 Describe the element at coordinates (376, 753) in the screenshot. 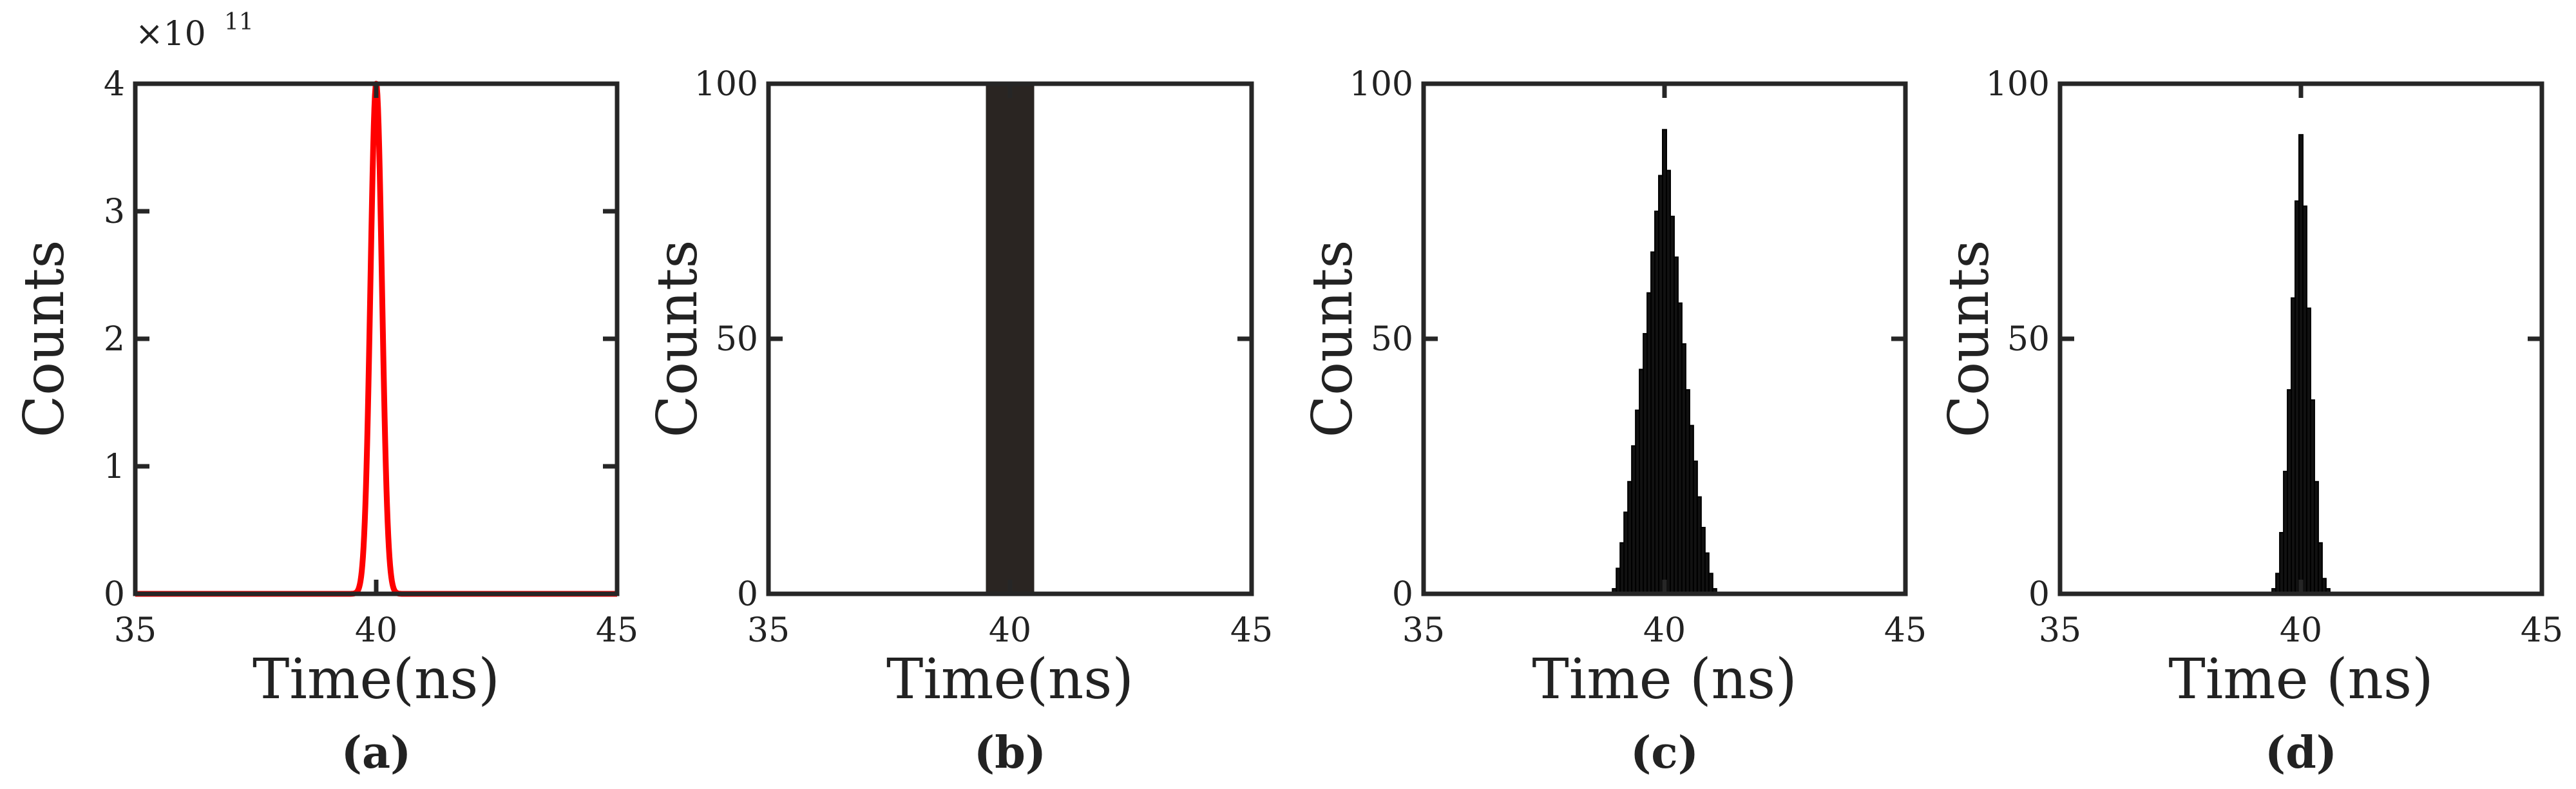

I see `panel-label: (a)` at that location.